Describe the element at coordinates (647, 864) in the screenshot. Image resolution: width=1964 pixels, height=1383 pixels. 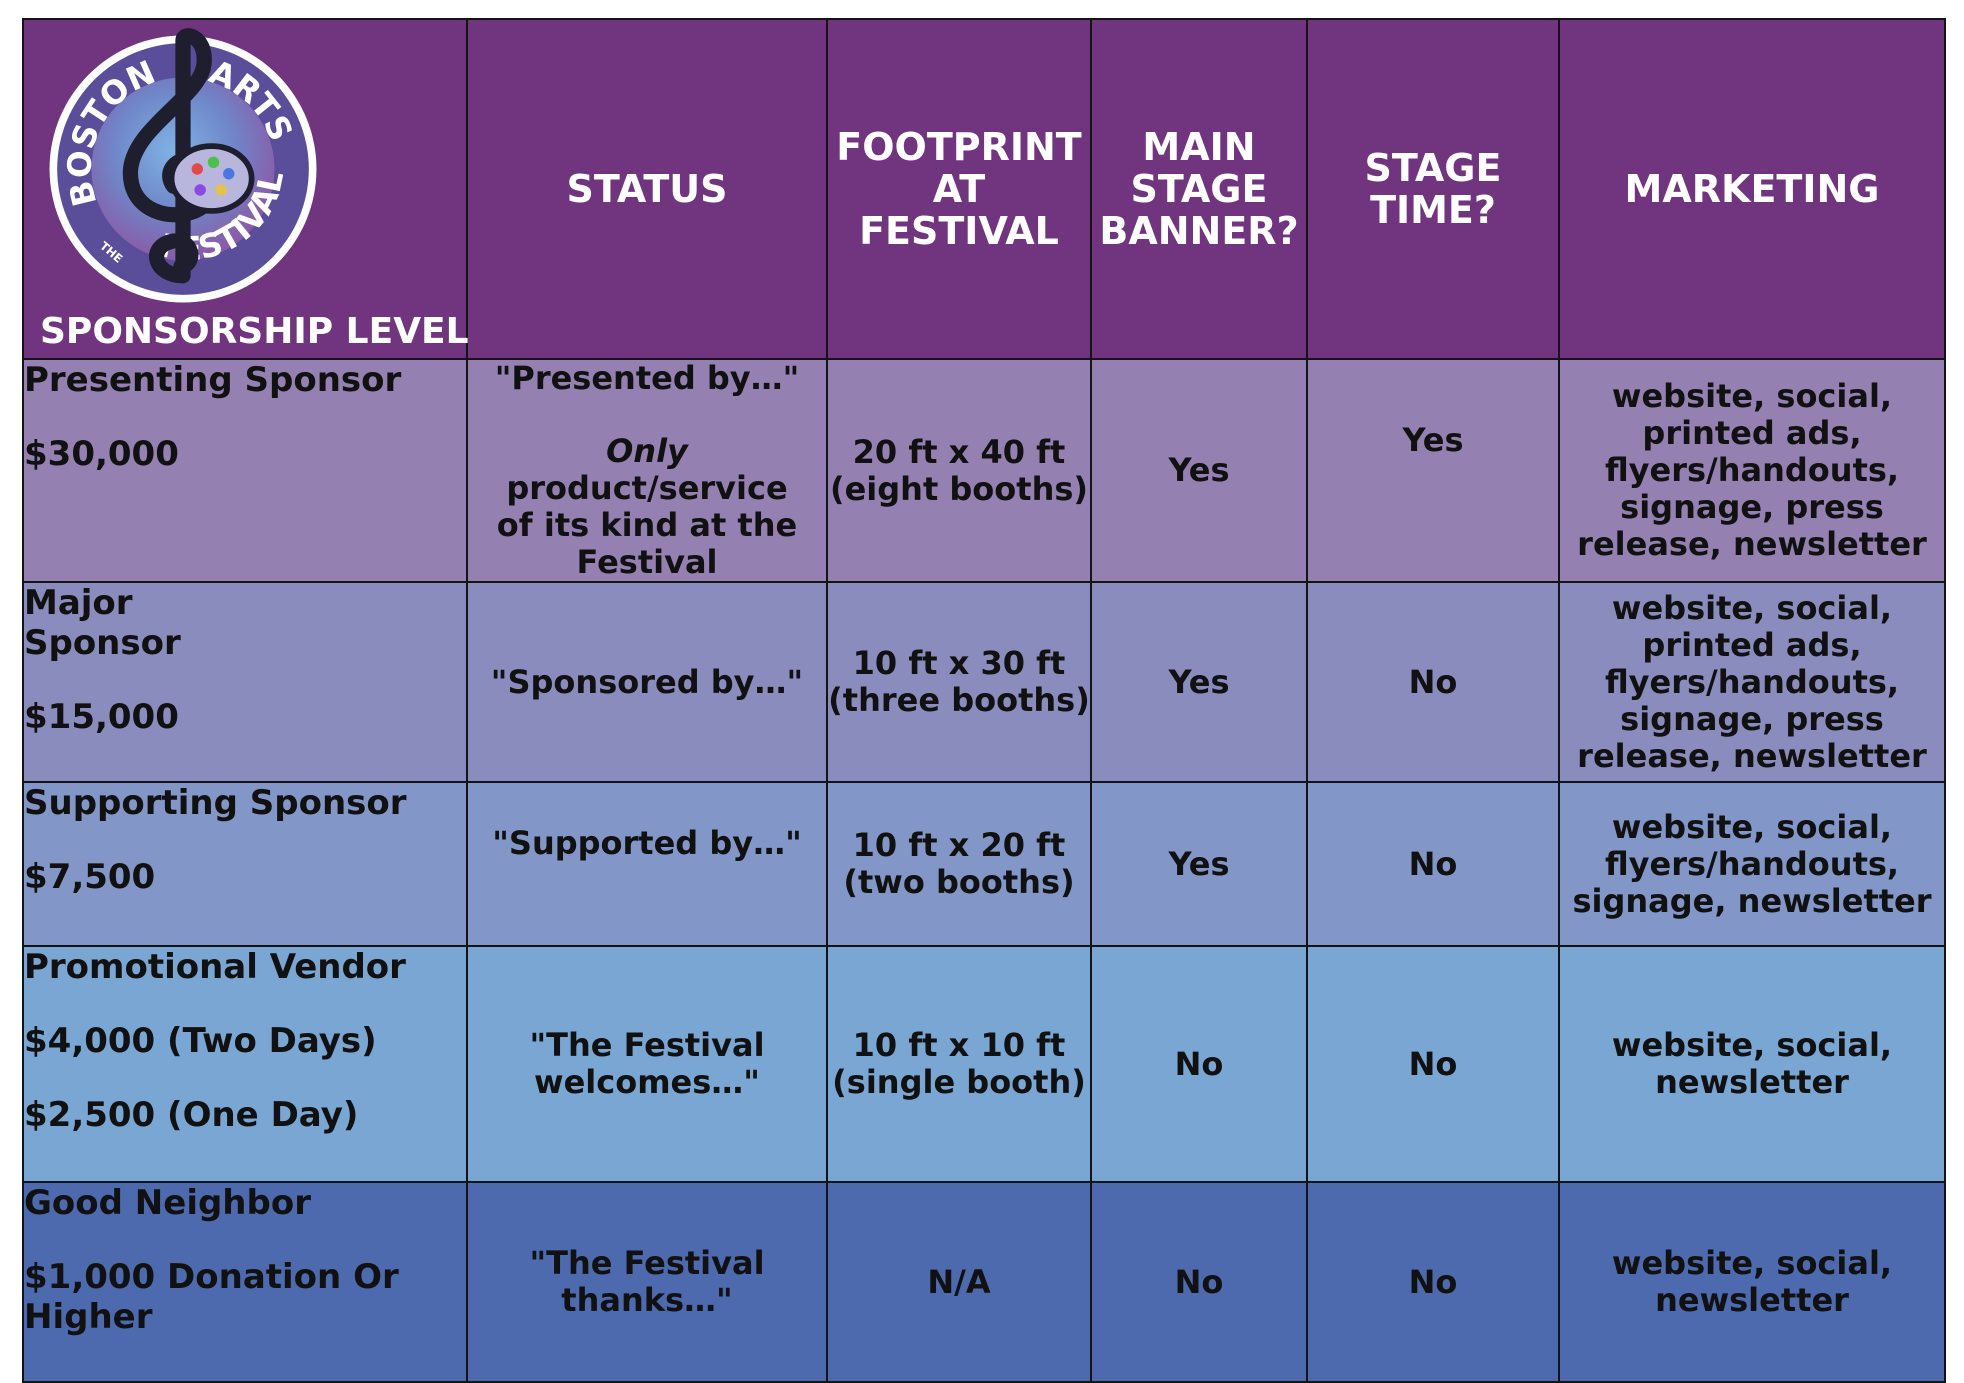
I see `status-cell: "Supported by…"` at that location.